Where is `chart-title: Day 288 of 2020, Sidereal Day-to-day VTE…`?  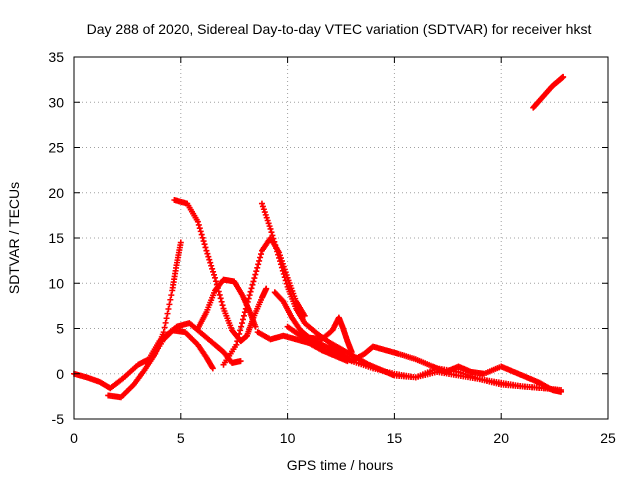 chart-title: Day 288 of 2020, Sidereal Day-to-day VTE… is located at coordinates (339, 29).